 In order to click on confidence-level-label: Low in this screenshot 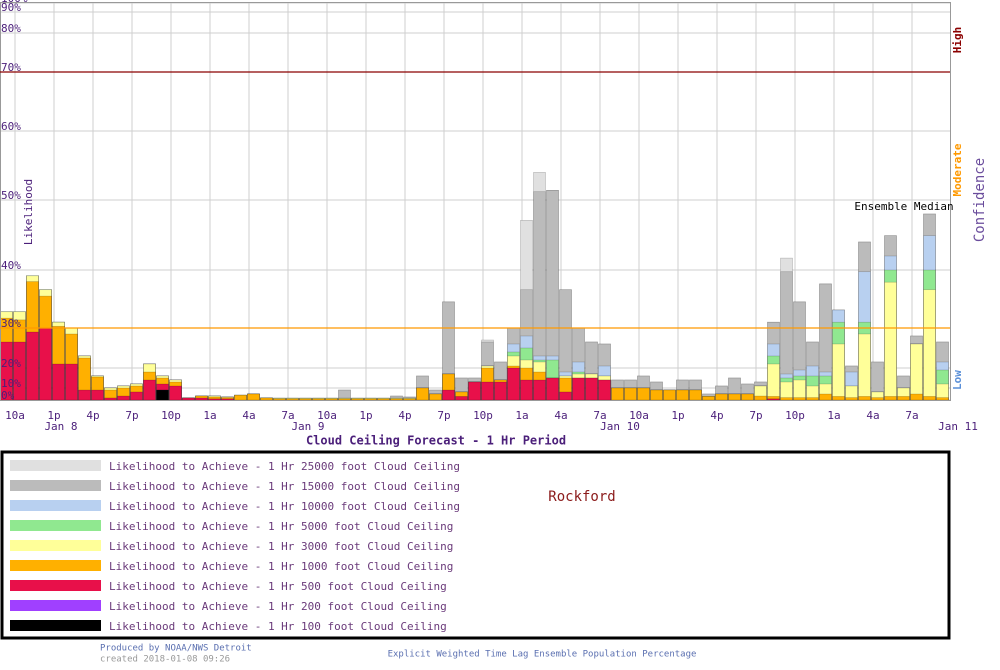, I will do `click(957, 380)`.